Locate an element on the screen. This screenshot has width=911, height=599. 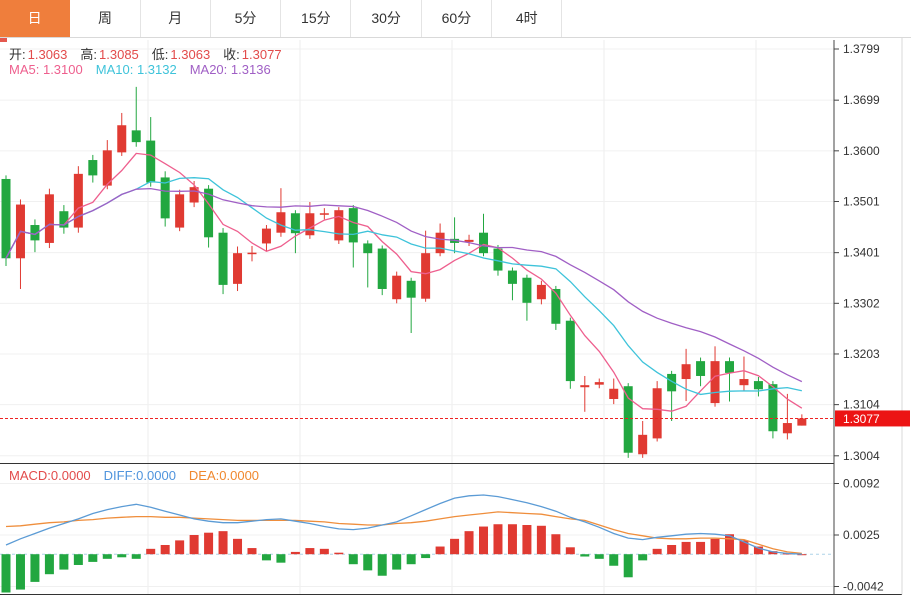
low-label: 低: is located at coordinates (160, 54).